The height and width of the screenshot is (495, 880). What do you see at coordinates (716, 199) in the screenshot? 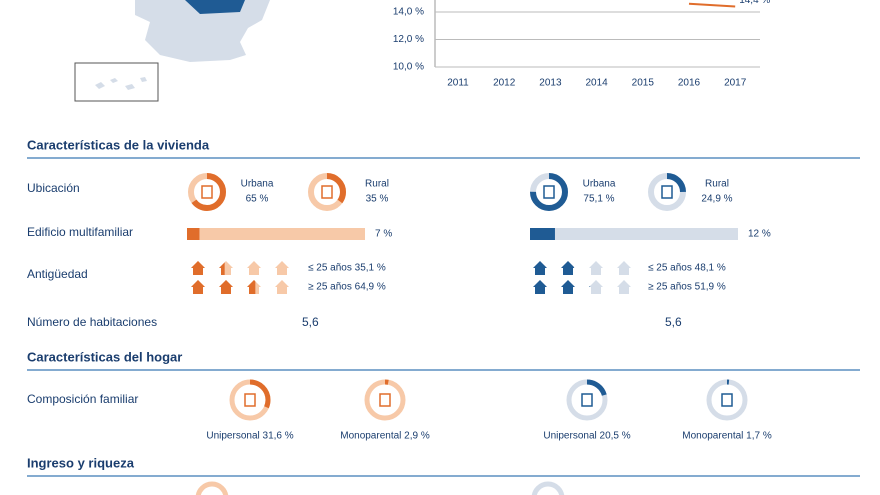
I see `donut-value: 24,9 %` at bounding box center [716, 199].